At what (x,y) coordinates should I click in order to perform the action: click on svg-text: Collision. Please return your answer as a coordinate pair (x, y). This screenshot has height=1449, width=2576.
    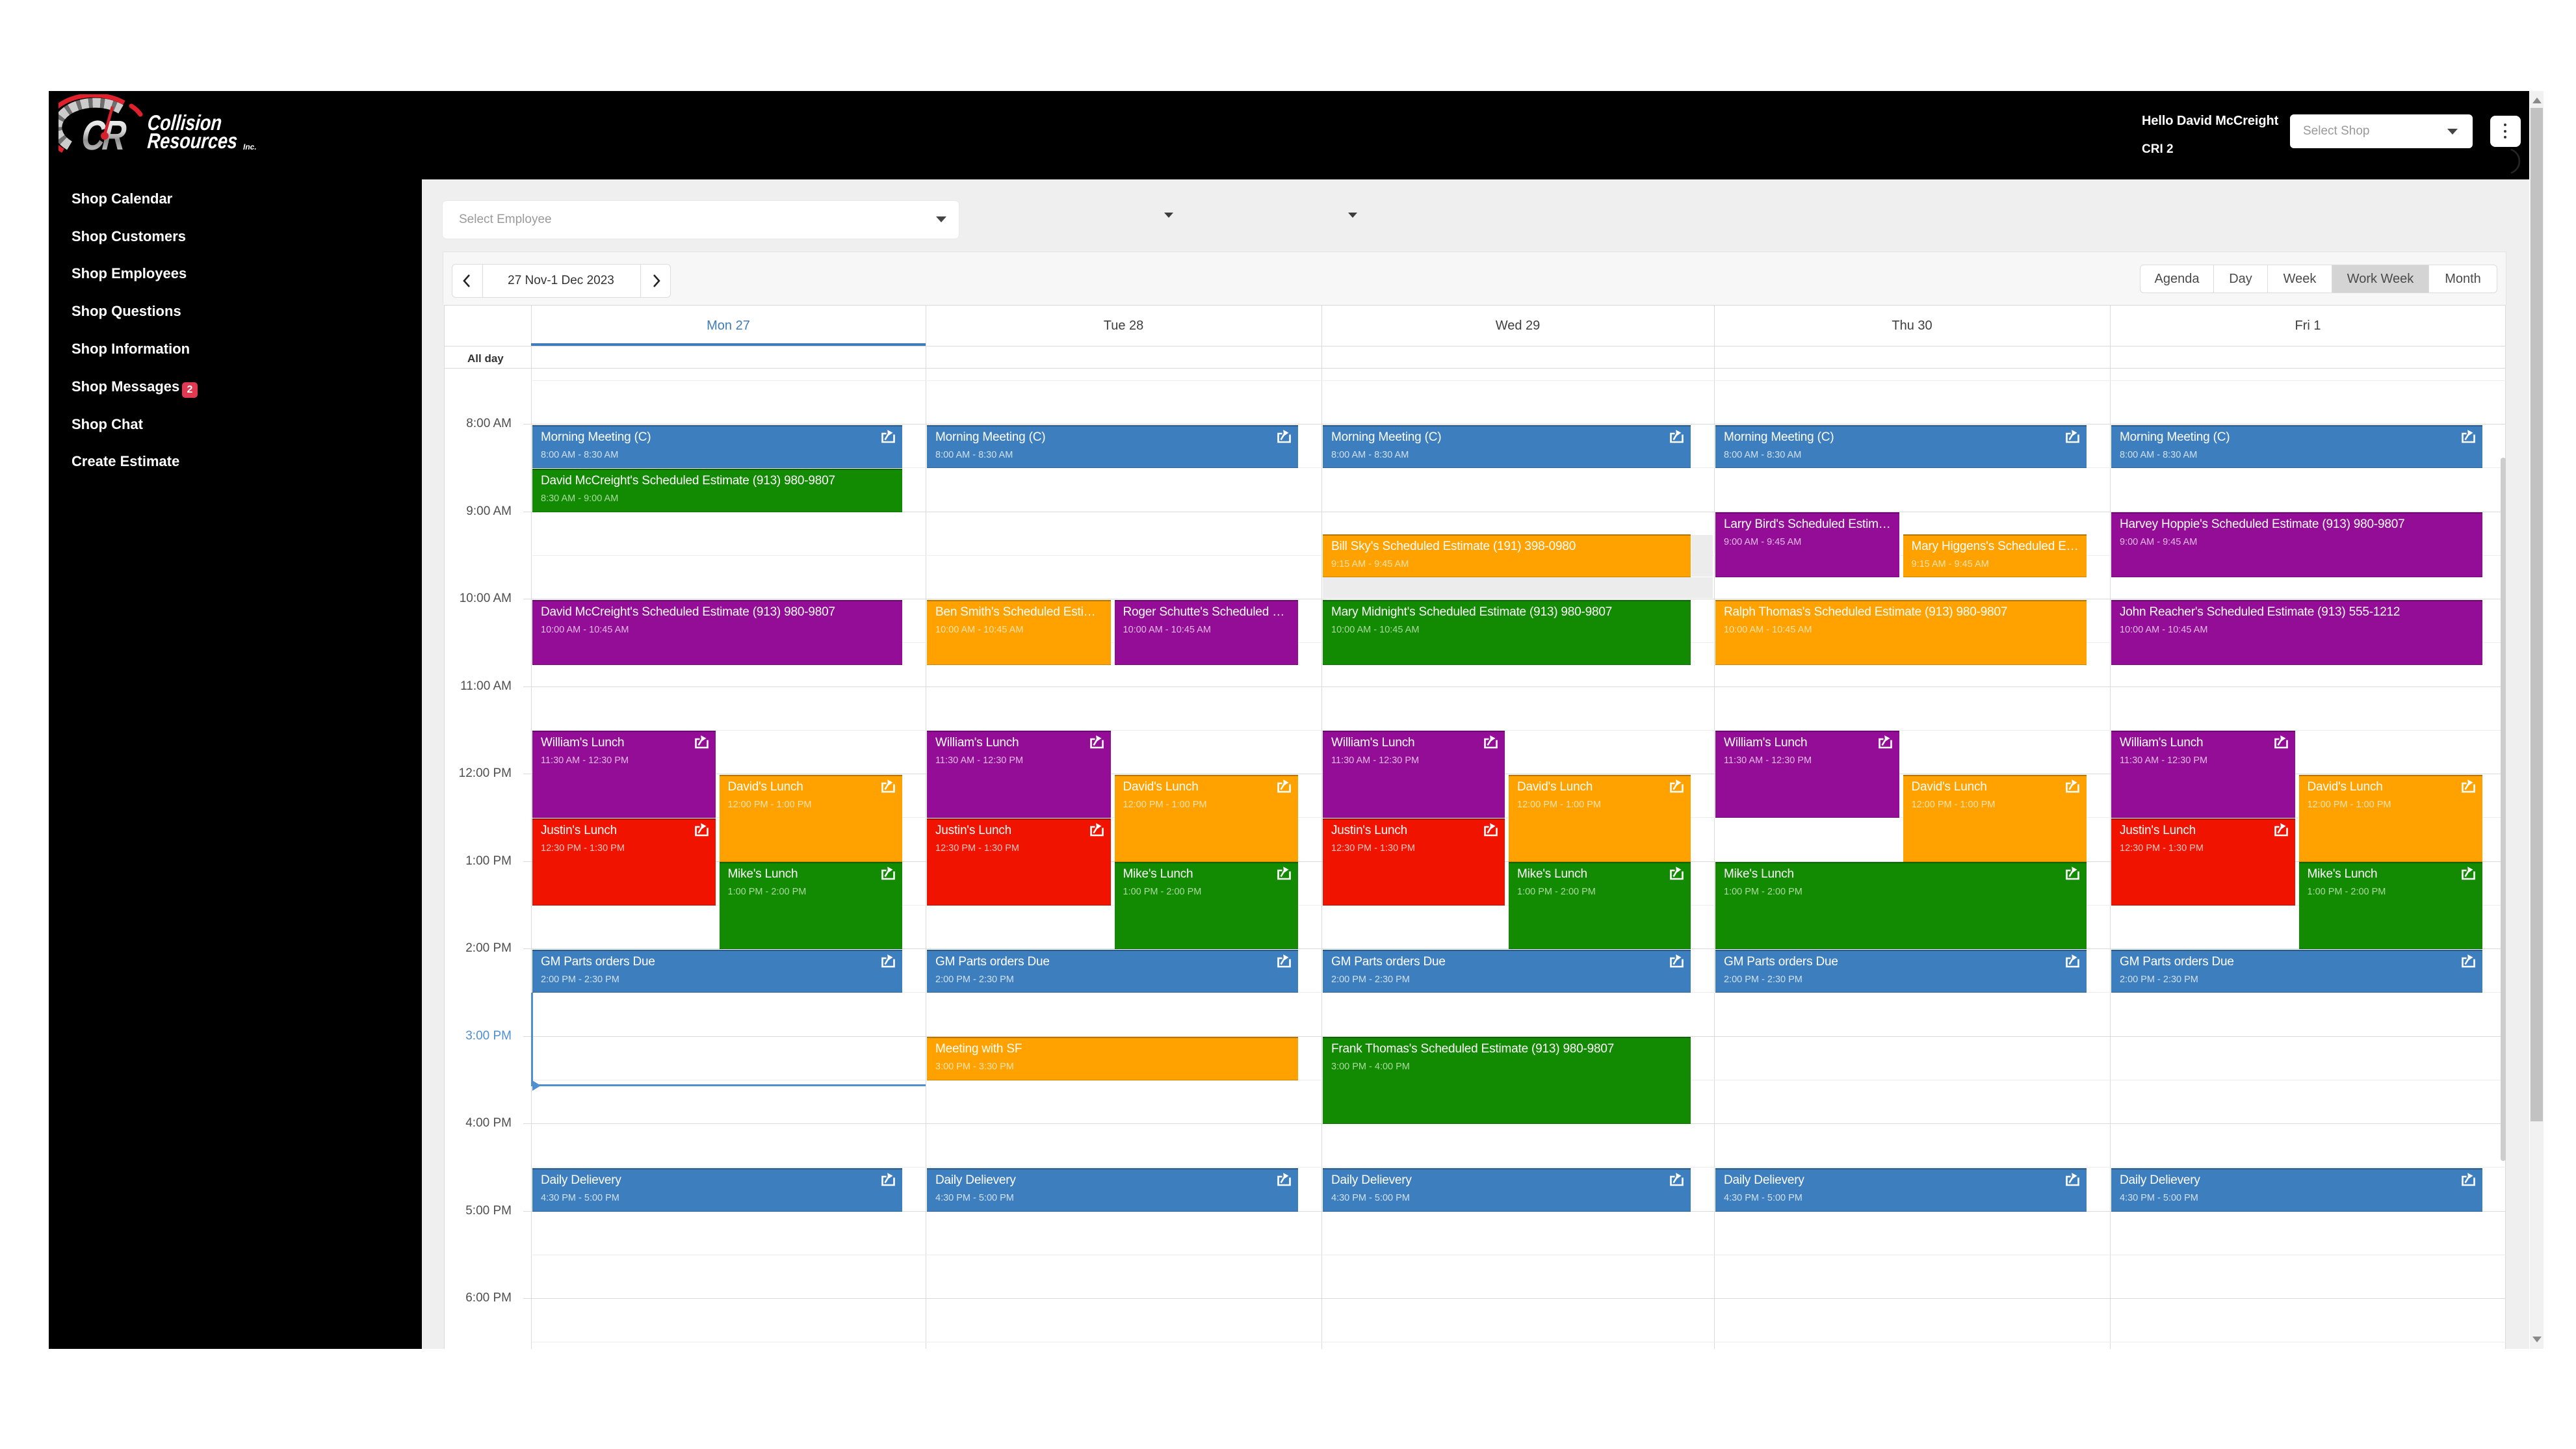
    Looking at the image, I should click on (184, 123).